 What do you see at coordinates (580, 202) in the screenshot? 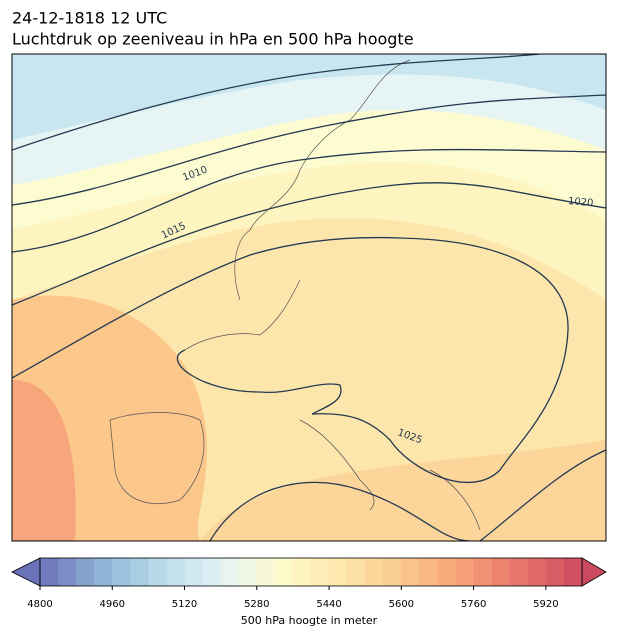
I see `isobar-label: 1020` at bounding box center [580, 202].